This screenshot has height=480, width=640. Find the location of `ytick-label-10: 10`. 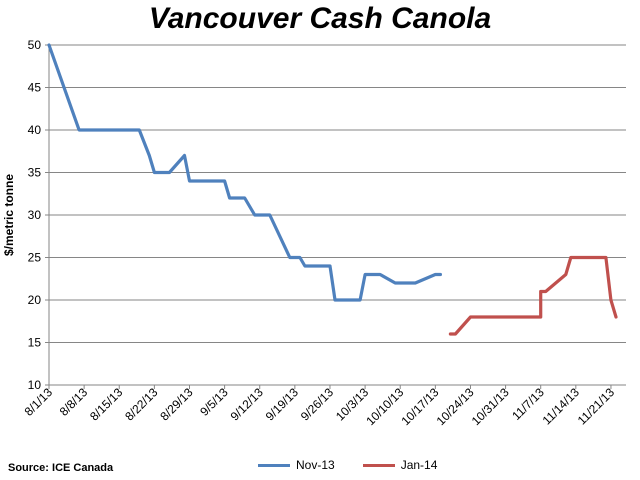

ytick-label-10: 10 is located at coordinates (35, 385).